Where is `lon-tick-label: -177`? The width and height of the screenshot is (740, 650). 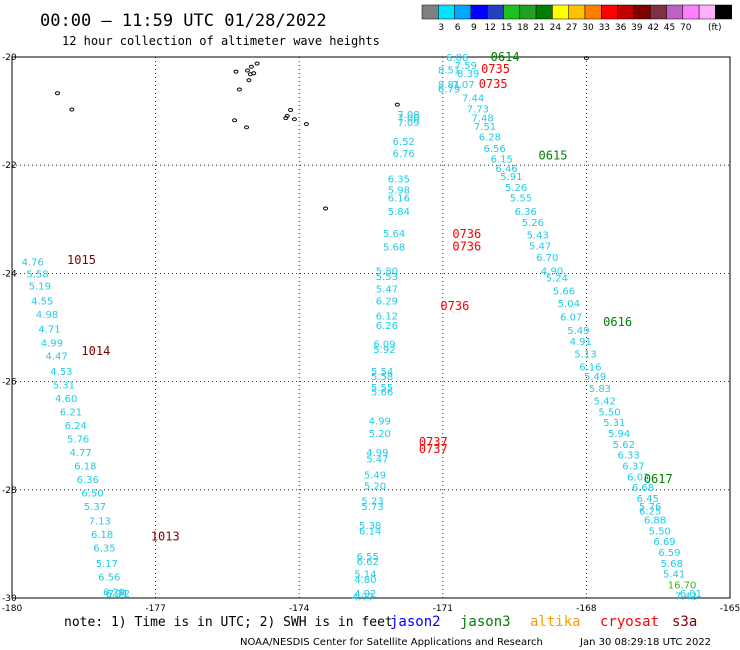 lon-tick-label: -177 is located at coordinates (155, 609).